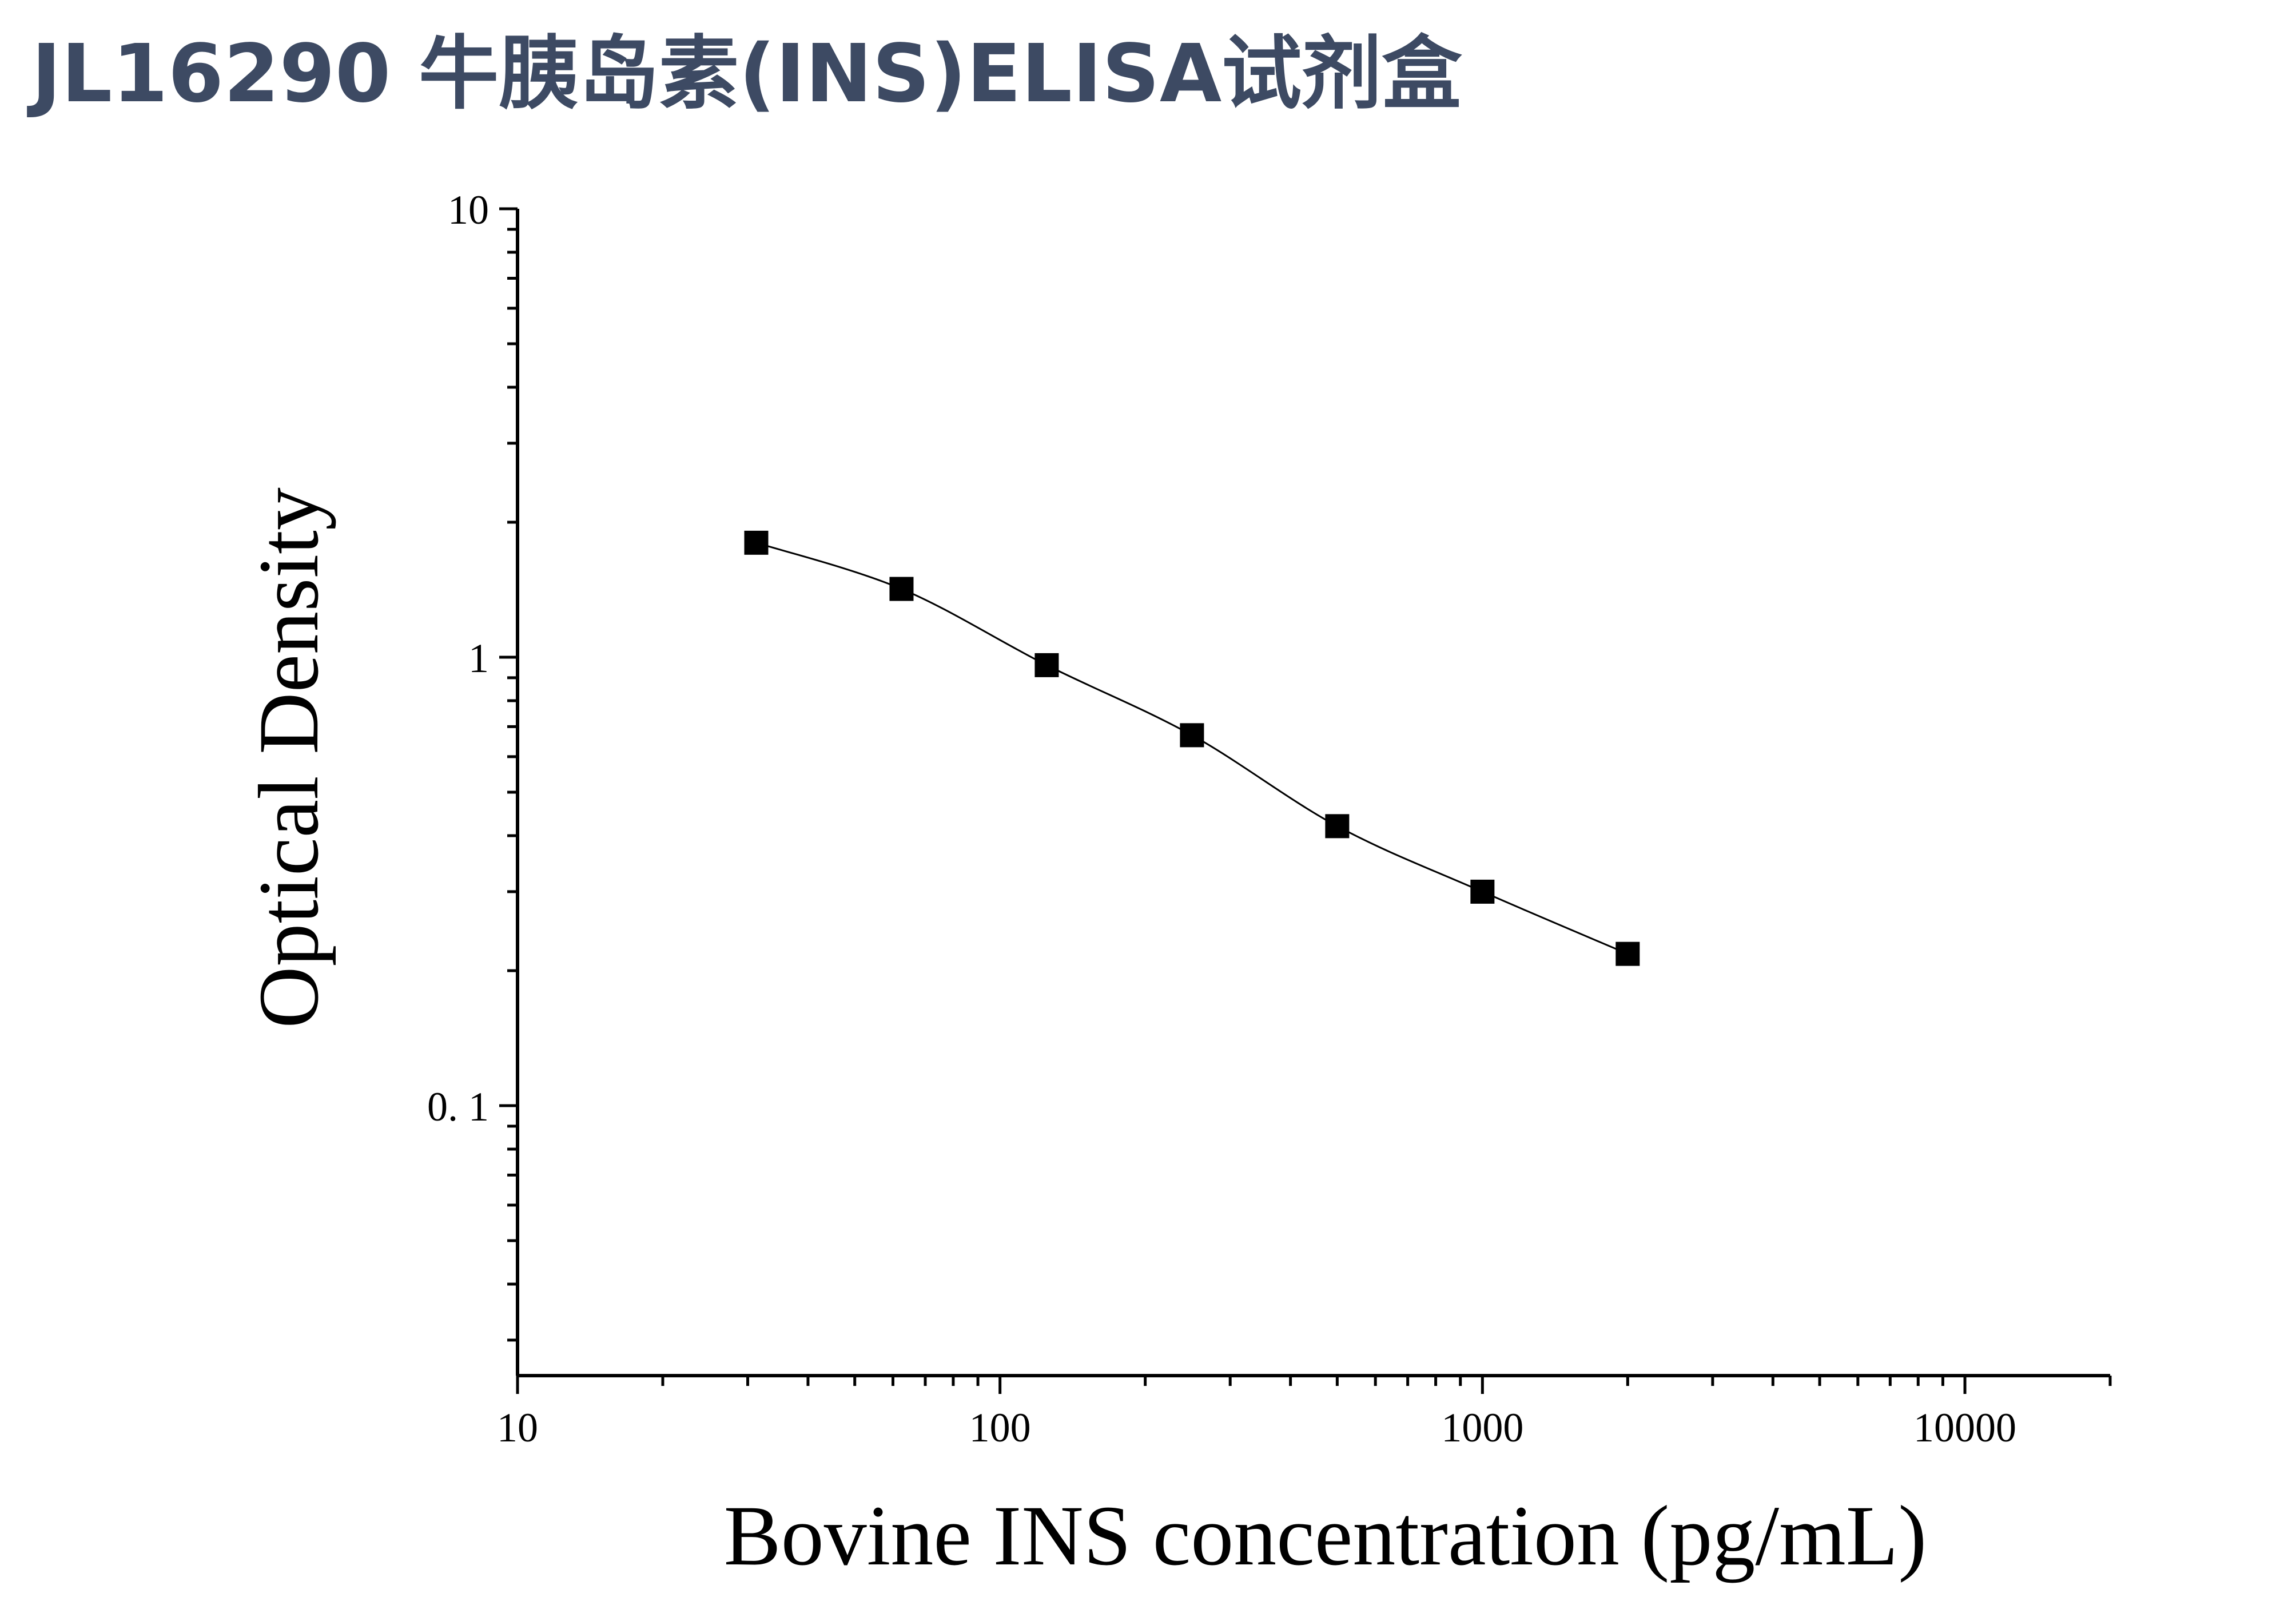 This screenshot has height=1605, width=2296. I want to click on page-title: JL16290 牛胰岛素(INS)ELISA试剂盒, so click(746, 74).